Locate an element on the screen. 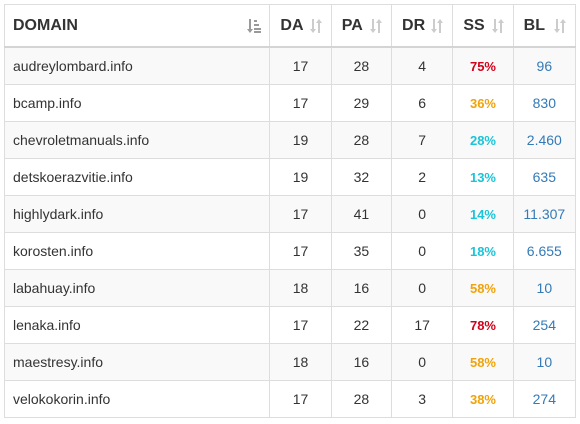 The width and height of the screenshot is (580, 424). table-row: detskoerazvitie.info 19 32 2 13% 635 is located at coordinates (290, 177).